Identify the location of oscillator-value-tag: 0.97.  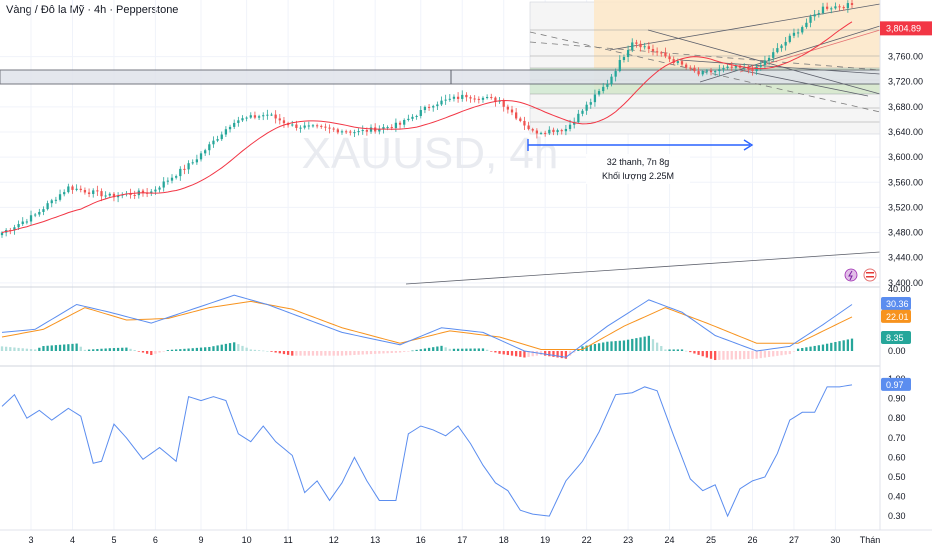
(895, 385).